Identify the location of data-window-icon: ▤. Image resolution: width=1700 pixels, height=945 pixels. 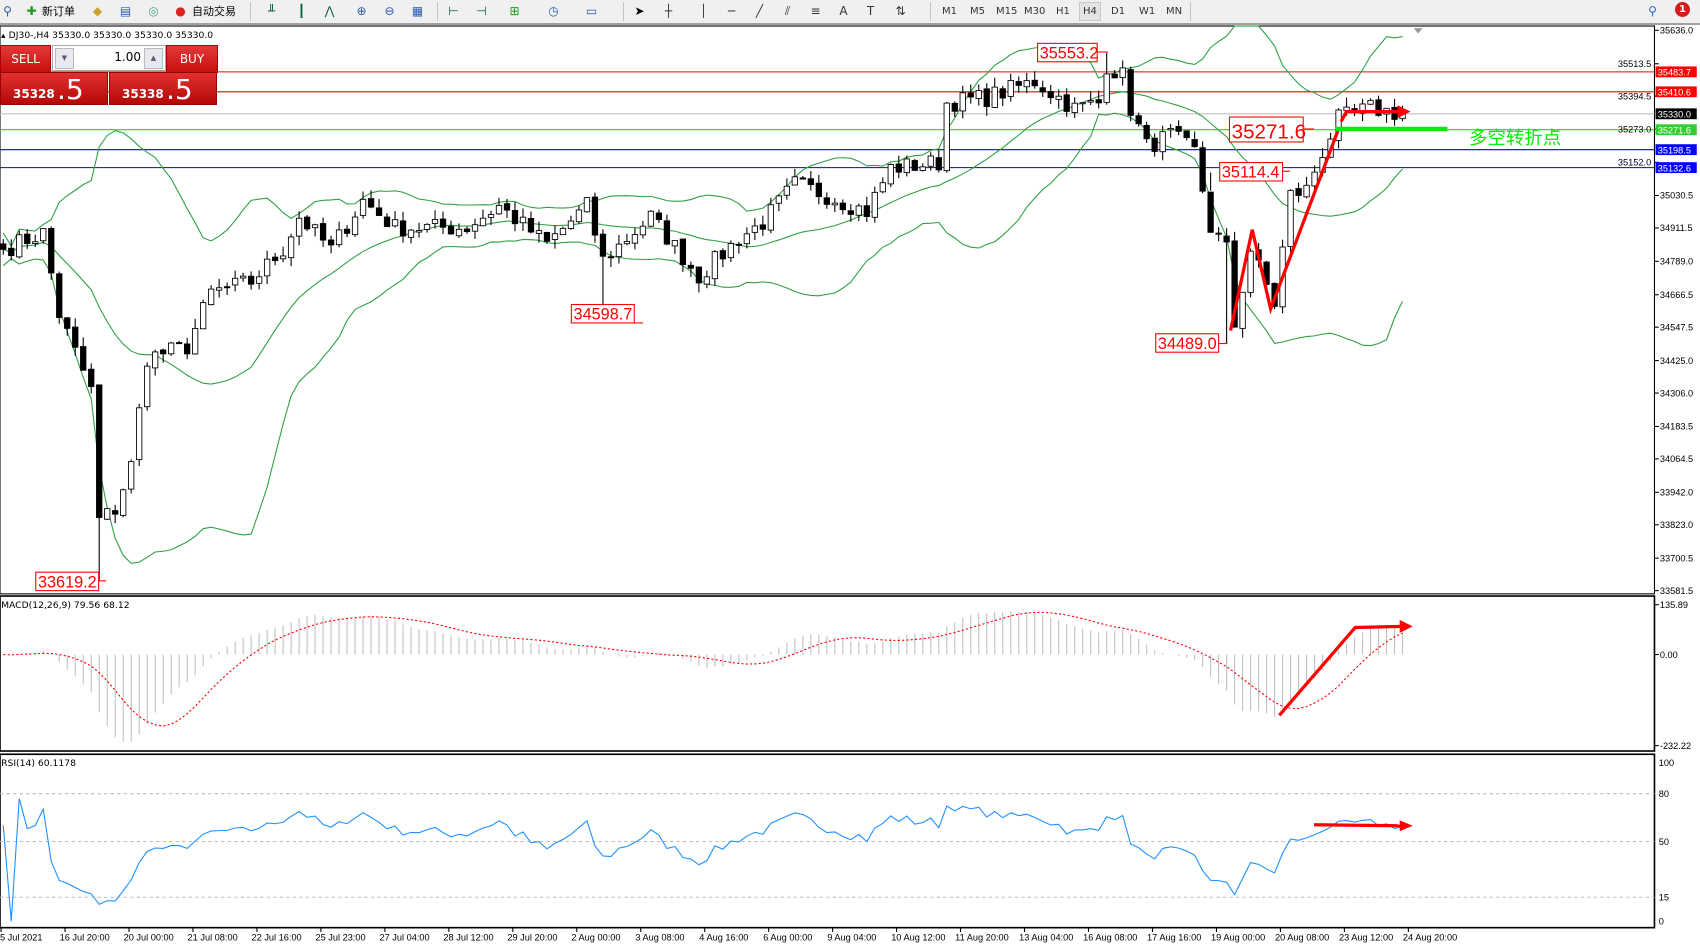
(125, 11).